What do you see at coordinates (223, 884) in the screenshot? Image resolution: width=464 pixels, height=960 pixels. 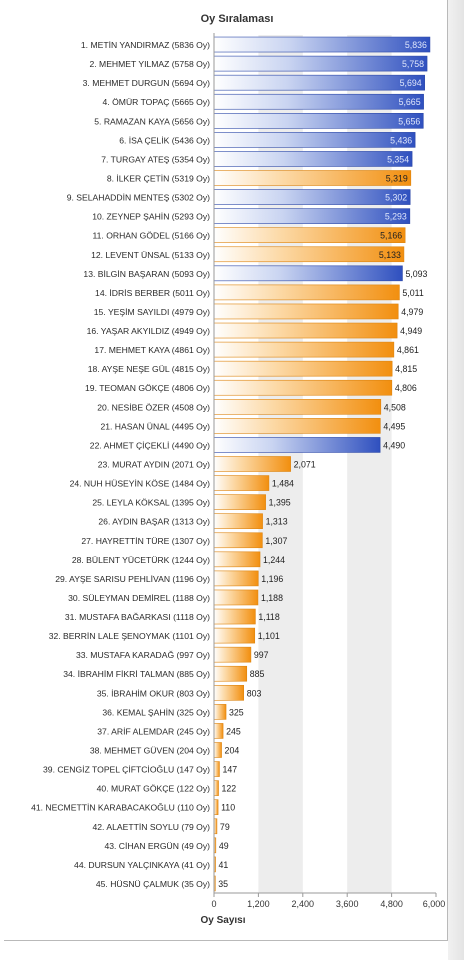 I see `data-label: 35` at bounding box center [223, 884].